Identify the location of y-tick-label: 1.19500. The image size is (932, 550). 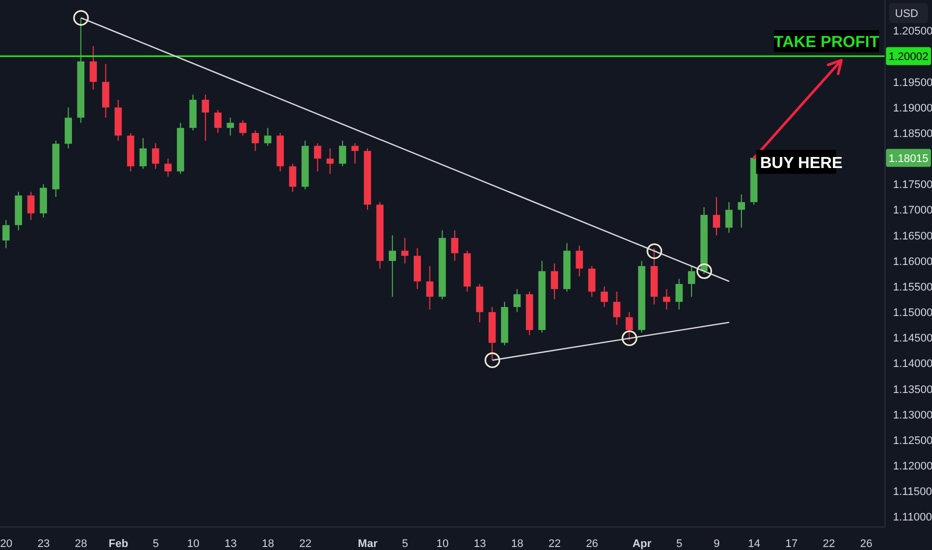
(912, 82).